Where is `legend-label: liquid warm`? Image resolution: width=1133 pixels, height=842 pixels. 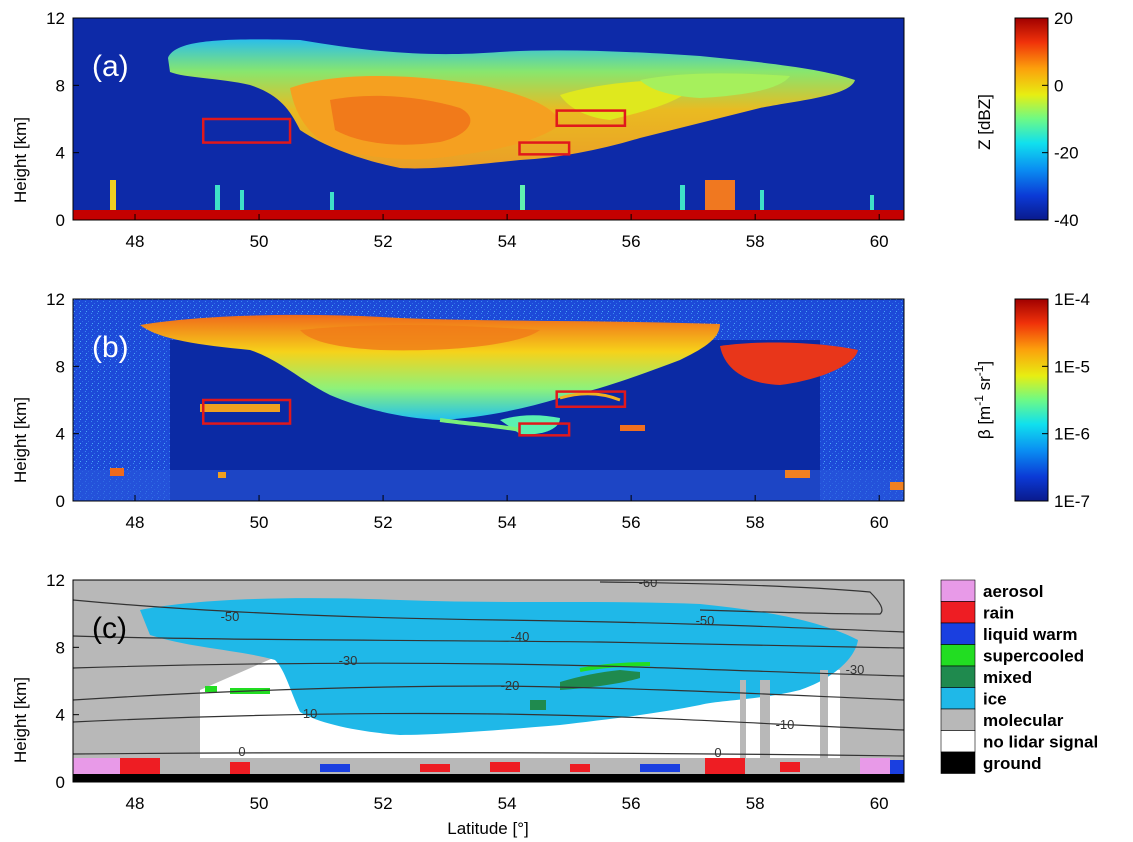
legend-label: liquid warm is located at coordinates (1030, 634).